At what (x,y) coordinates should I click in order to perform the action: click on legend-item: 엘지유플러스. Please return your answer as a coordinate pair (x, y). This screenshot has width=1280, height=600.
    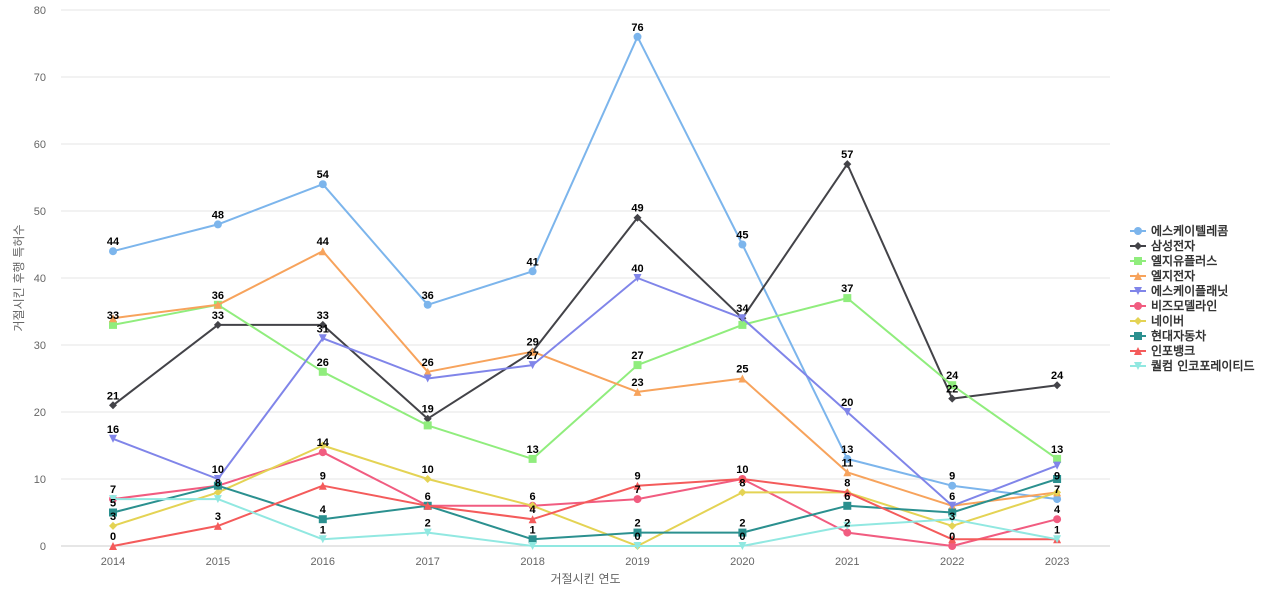
    Looking at the image, I should click on (1173, 260).